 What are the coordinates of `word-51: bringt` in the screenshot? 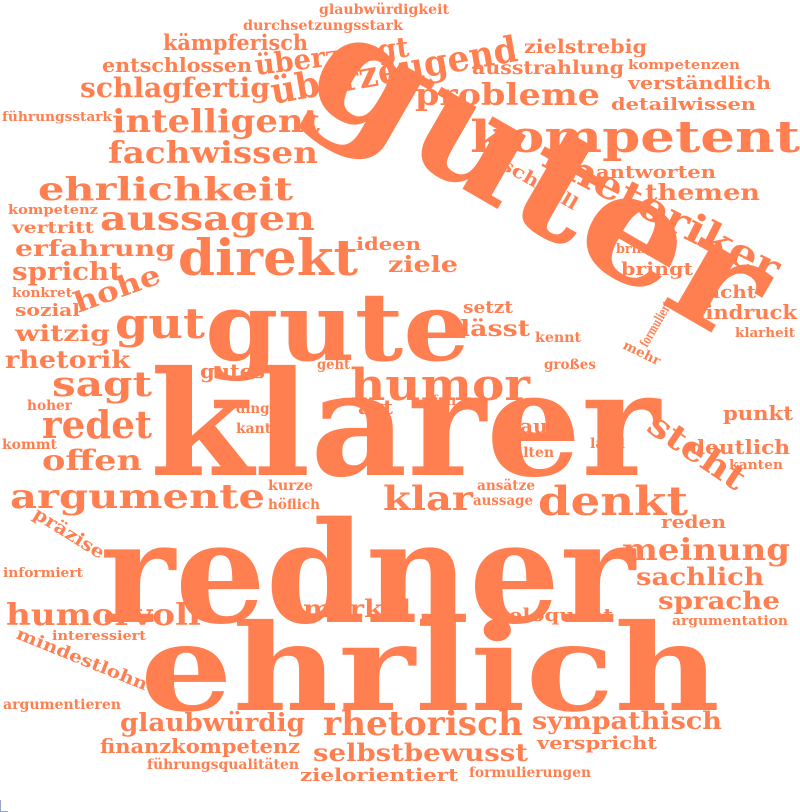 It's located at (657, 269).